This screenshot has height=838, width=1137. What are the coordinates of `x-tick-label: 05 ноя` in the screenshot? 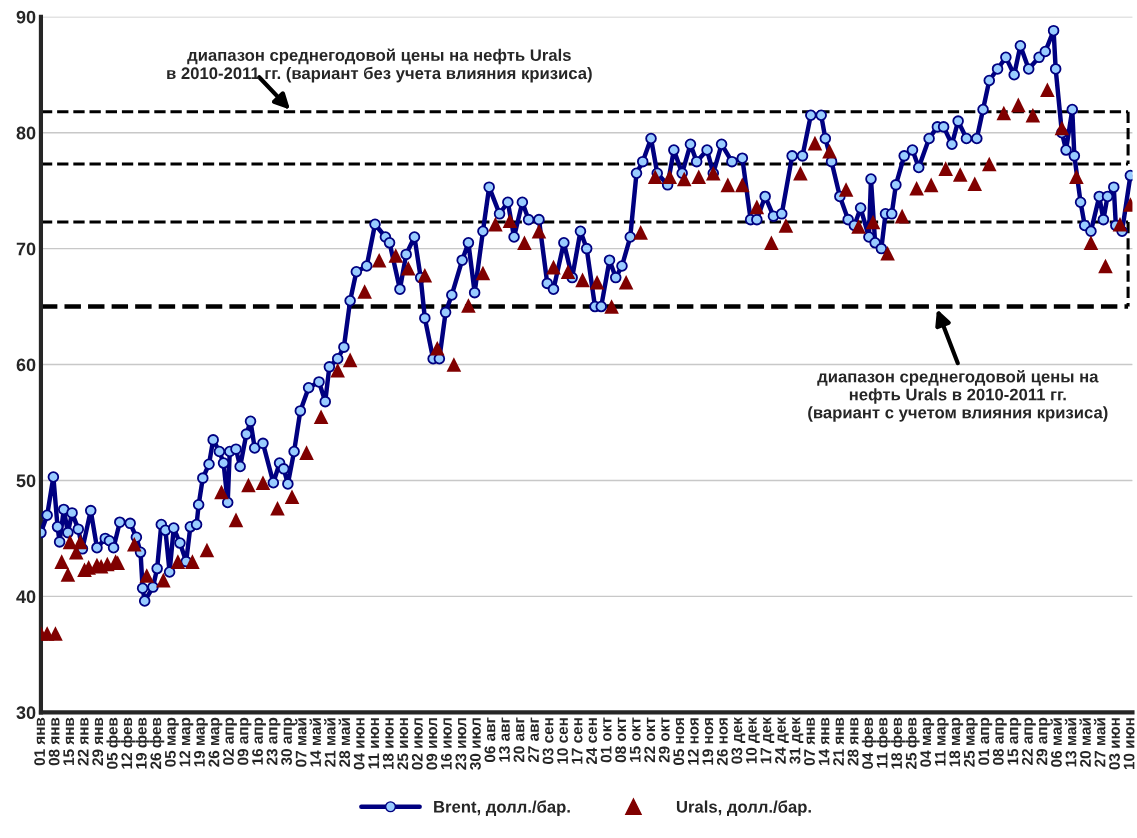 It's located at (679, 742).